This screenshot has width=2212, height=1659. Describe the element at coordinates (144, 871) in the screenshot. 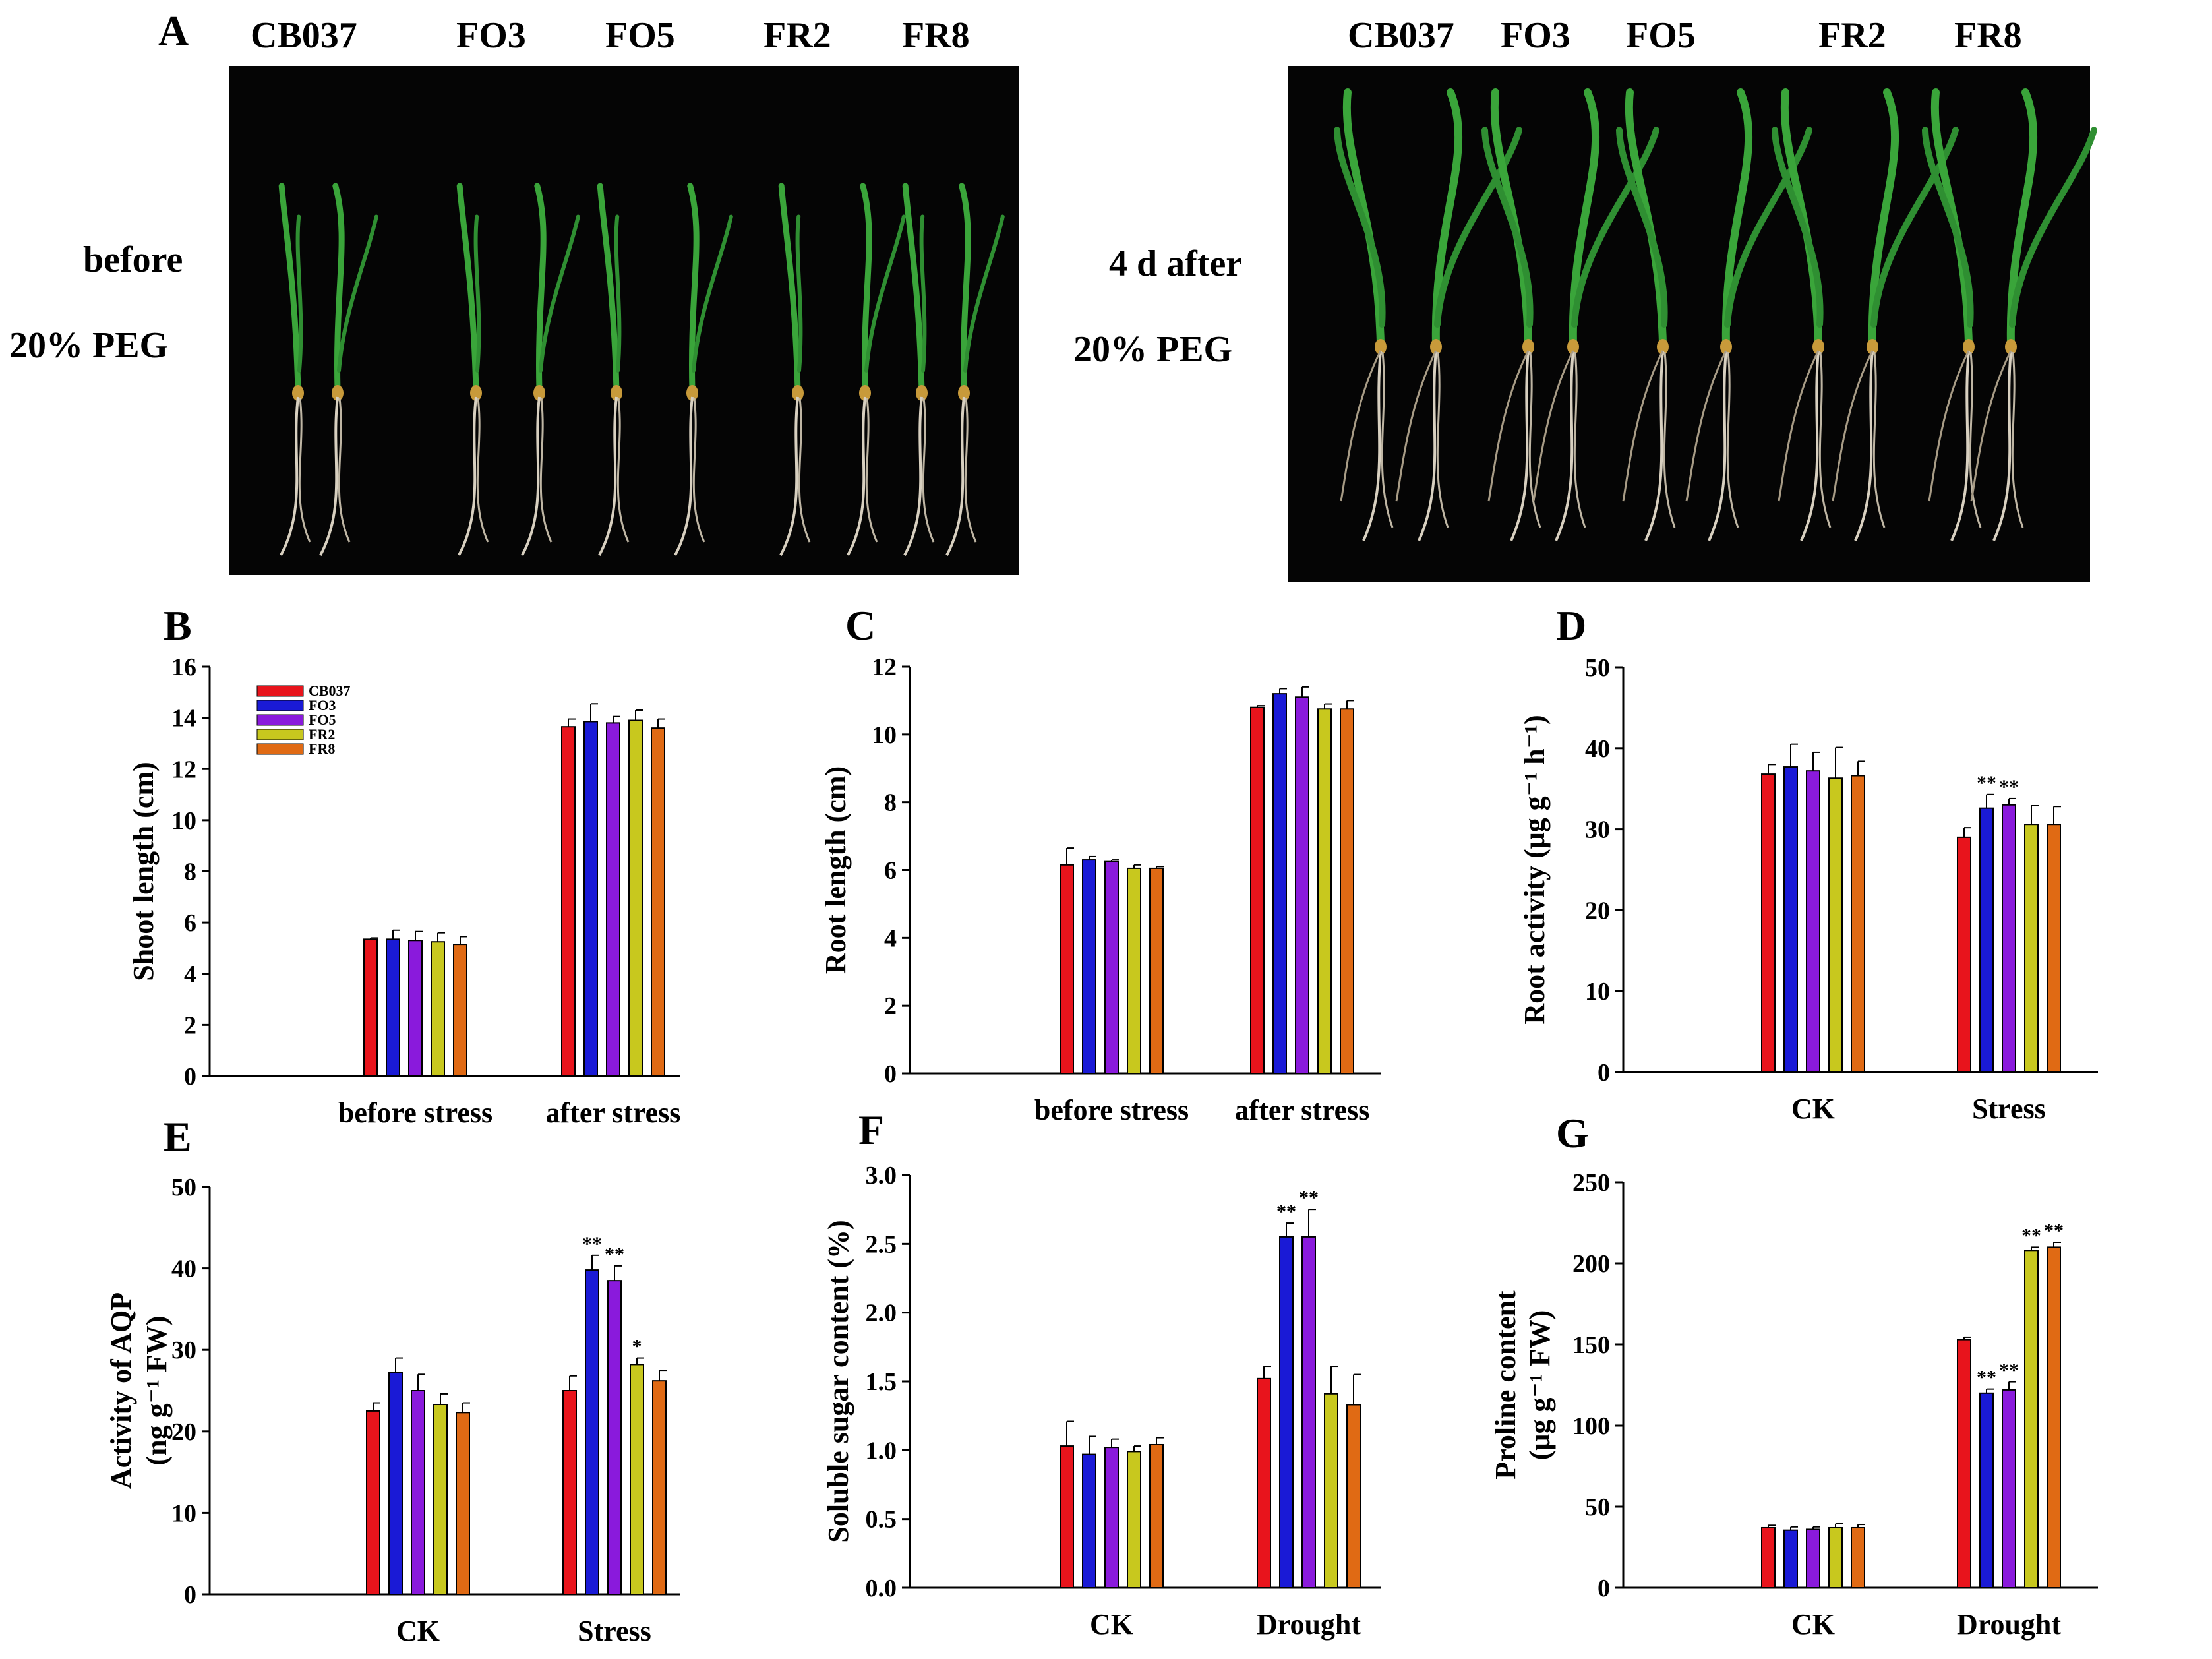

I see `y-axis-label: Shoot length (cm)` at that location.